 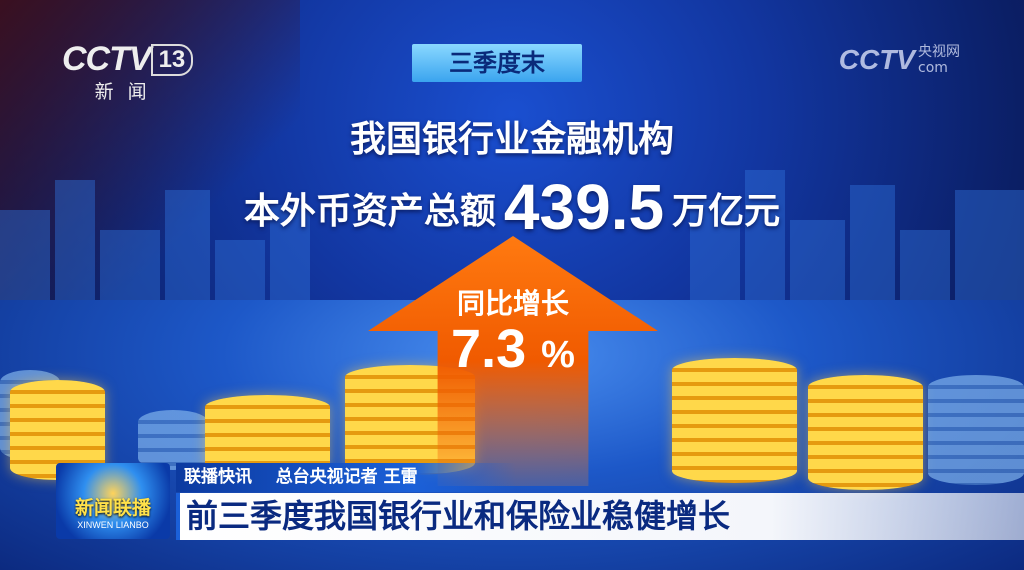 I want to click on growth-value: 7.3 %, so click(x=513, y=349).